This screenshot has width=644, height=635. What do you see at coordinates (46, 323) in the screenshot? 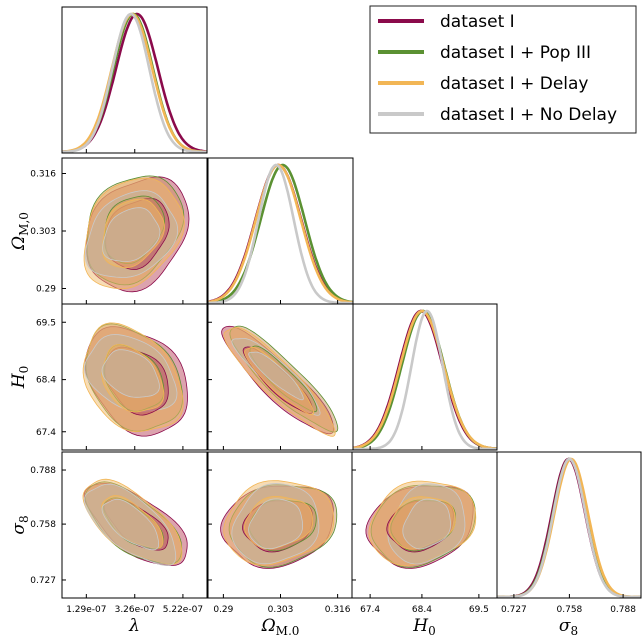
I see `y-tick-label: 69.5` at bounding box center [46, 323].